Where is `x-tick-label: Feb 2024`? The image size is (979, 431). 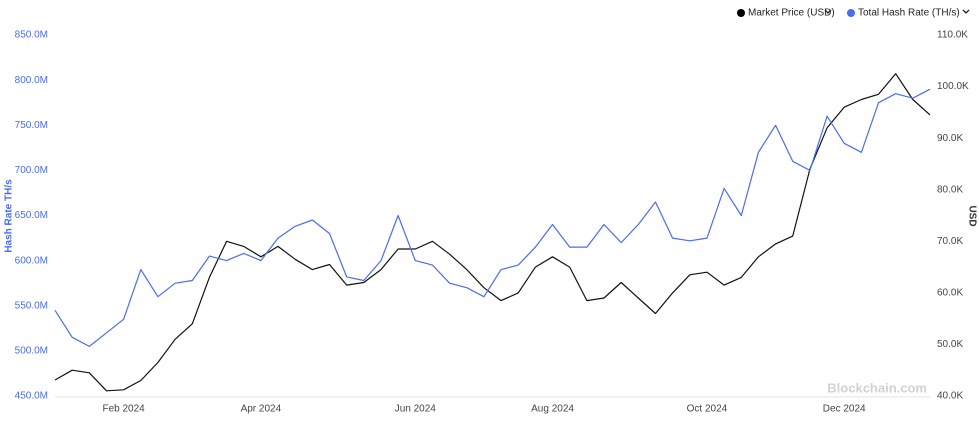
x-tick-label: Feb 2024 is located at coordinates (123, 409).